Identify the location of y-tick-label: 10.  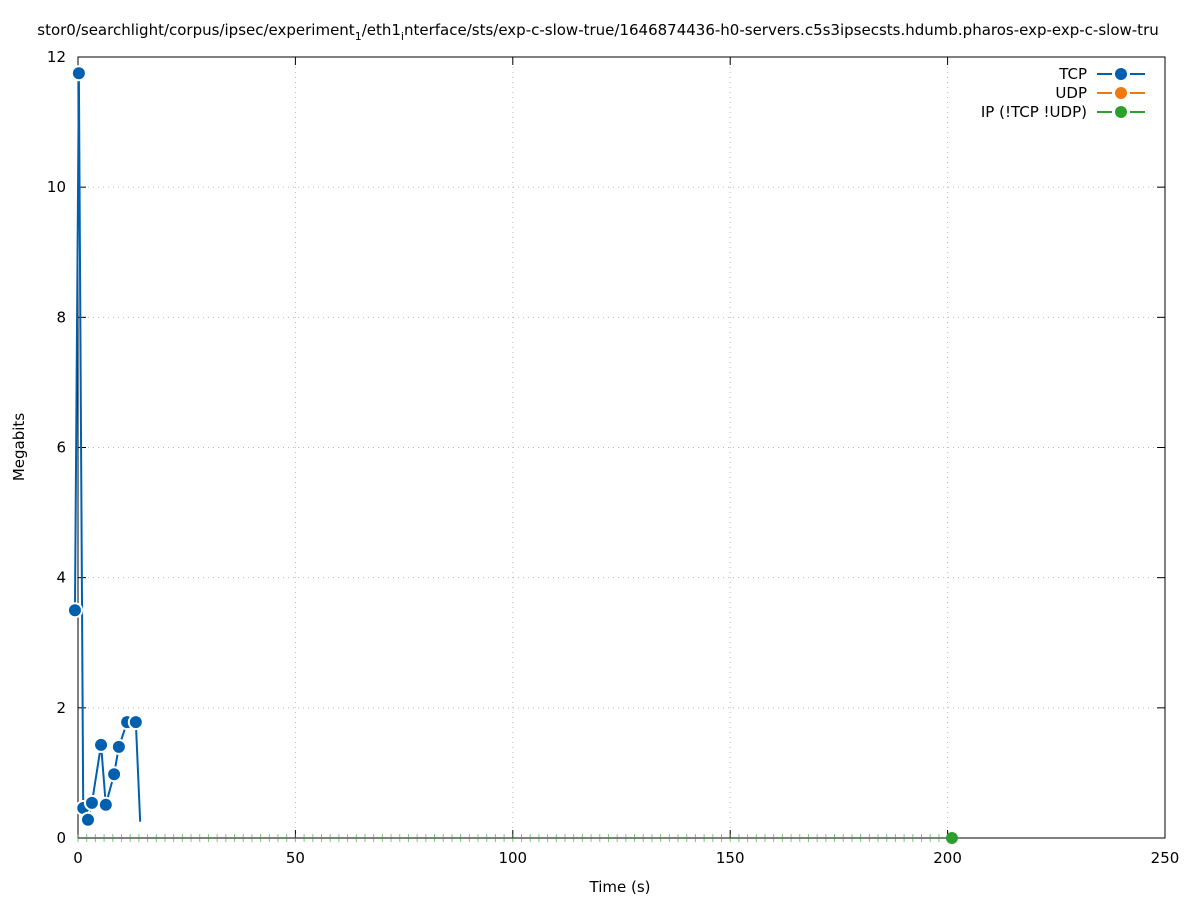
(56, 187).